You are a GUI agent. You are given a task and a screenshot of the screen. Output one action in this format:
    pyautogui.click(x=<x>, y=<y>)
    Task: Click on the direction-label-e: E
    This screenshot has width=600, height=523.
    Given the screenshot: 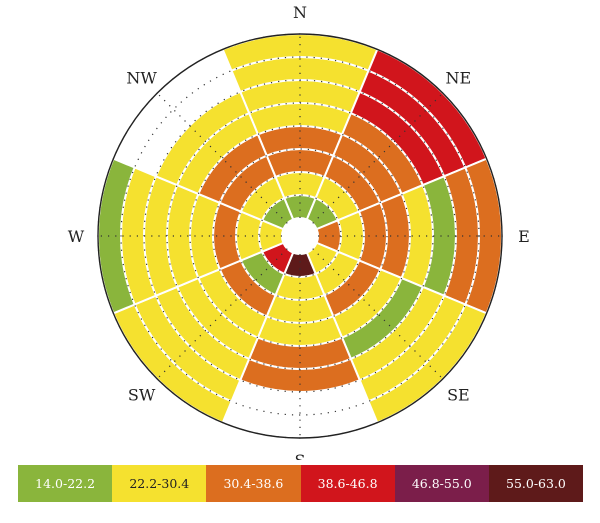 What is the action you would take?
    pyautogui.click(x=524, y=236)
    